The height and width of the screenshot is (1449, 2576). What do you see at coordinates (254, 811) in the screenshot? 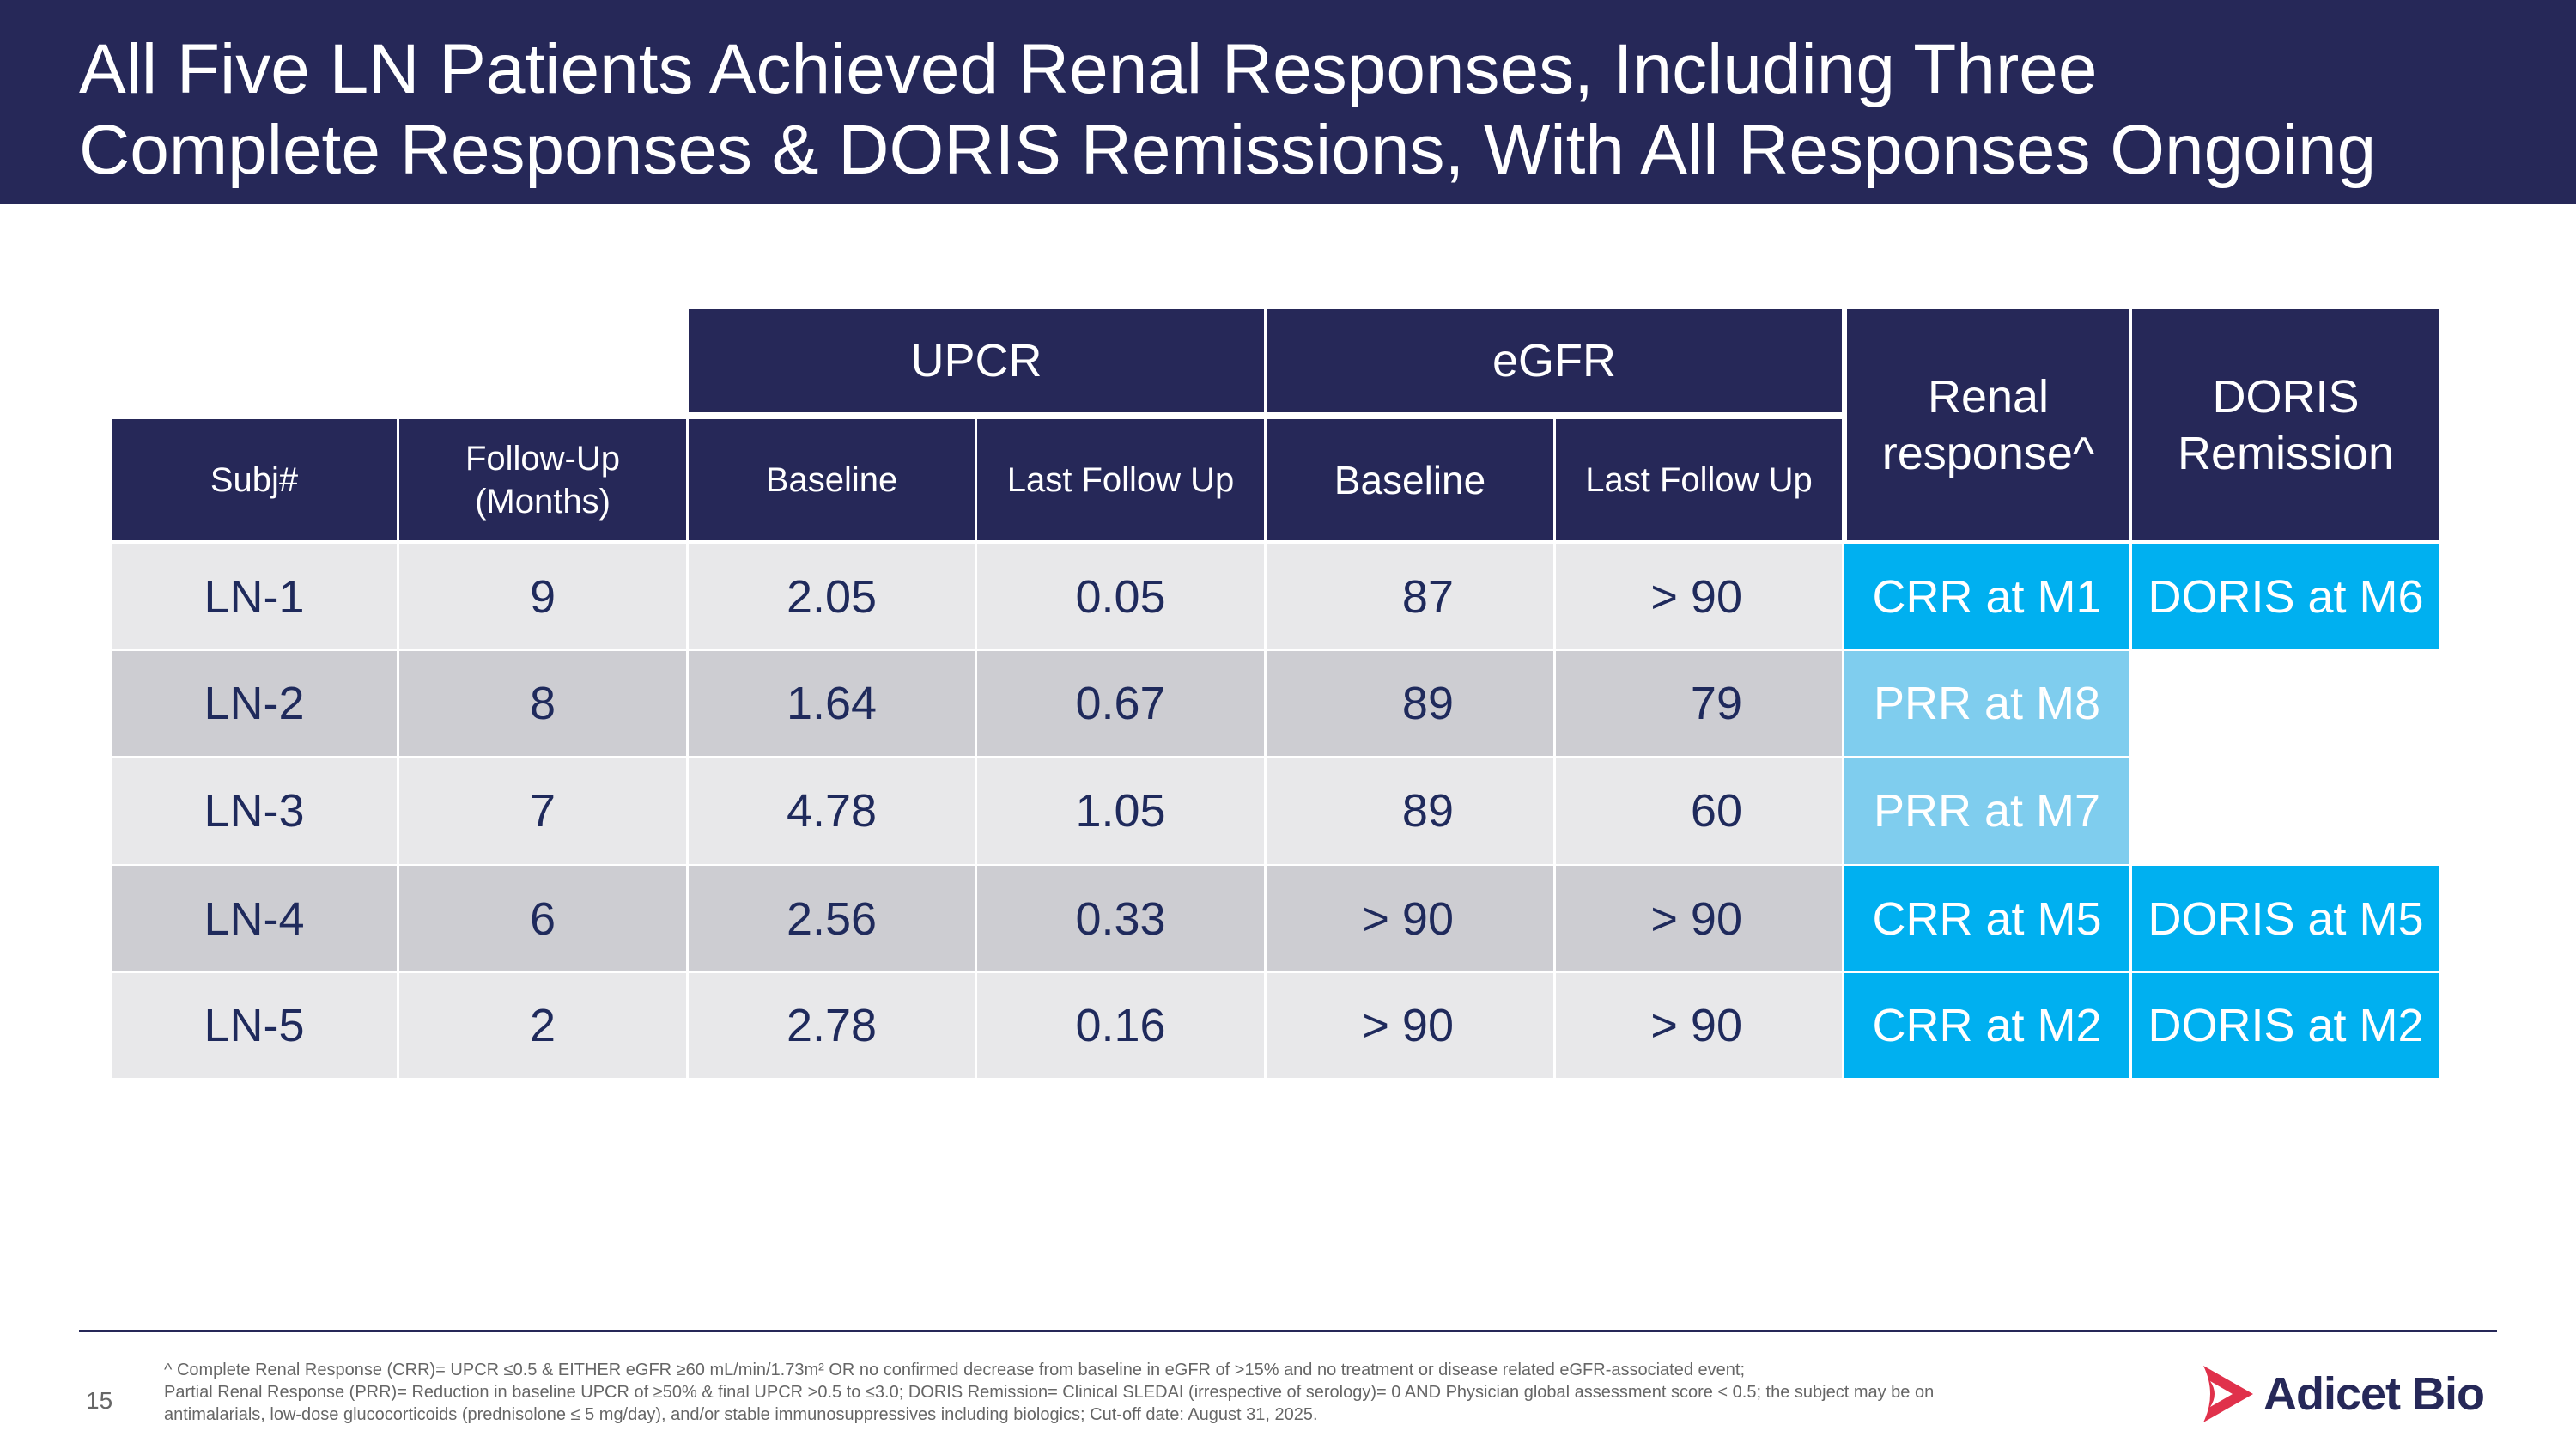
I see `table-cell: LN-3` at bounding box center [254, 811].